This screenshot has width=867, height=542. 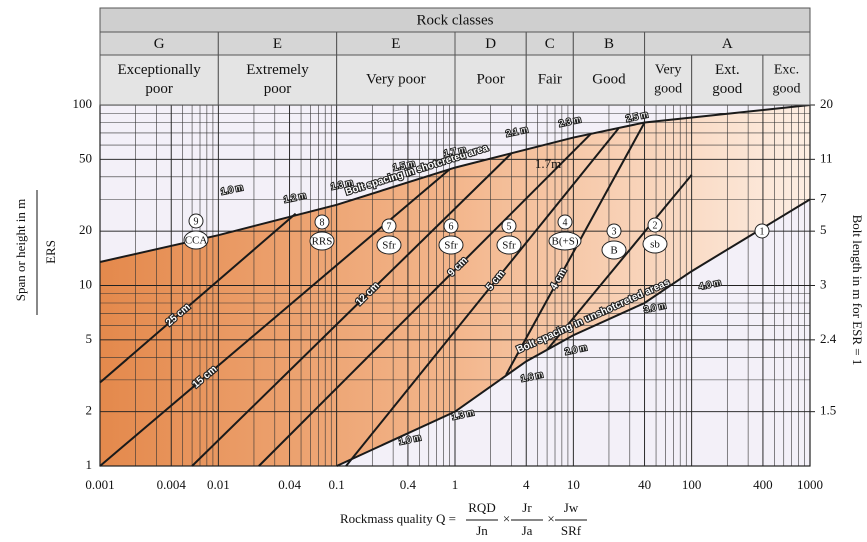 What do you see at coordinates (398, 518) in the screenshot?
I see `x-axis-label: Rockmass quality Q =` at bounding box center [398, 518].